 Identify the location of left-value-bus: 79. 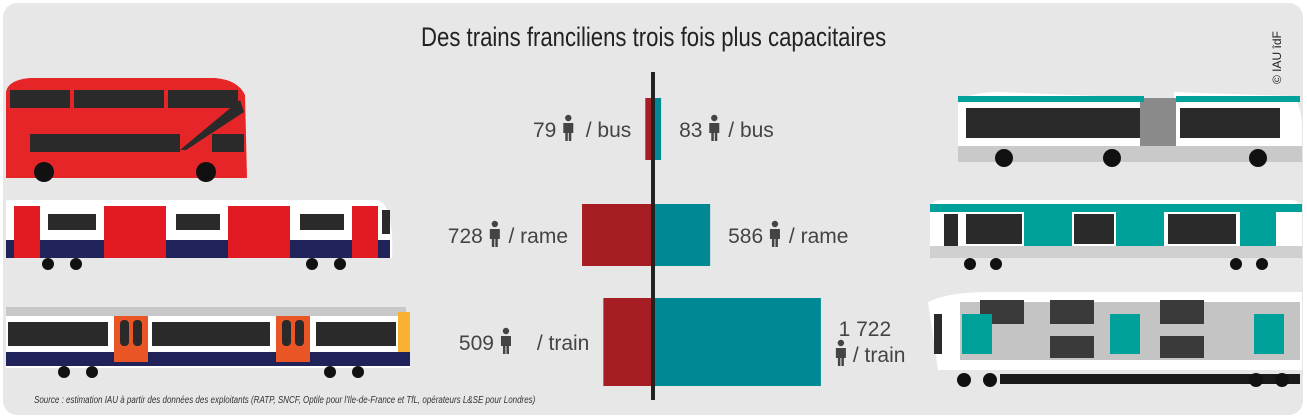
(544, 130).